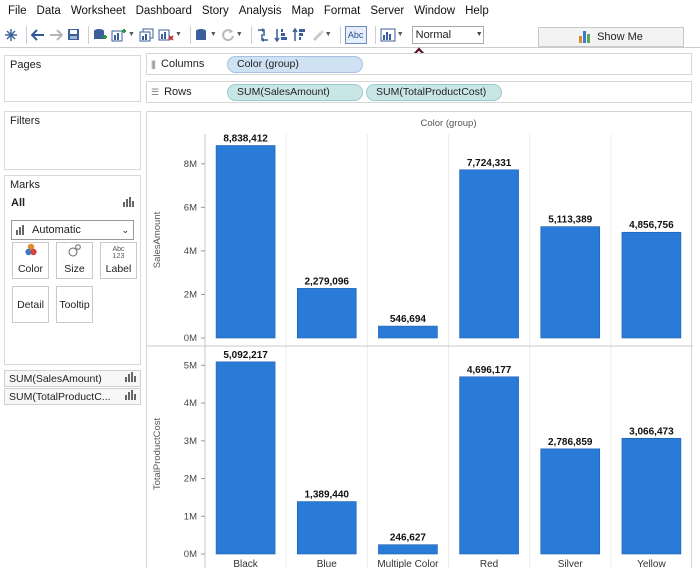 Image resolution: width=700 pixels, height=568 pixels. I want to click on data-label: 4,856,756, so click(651, 225).